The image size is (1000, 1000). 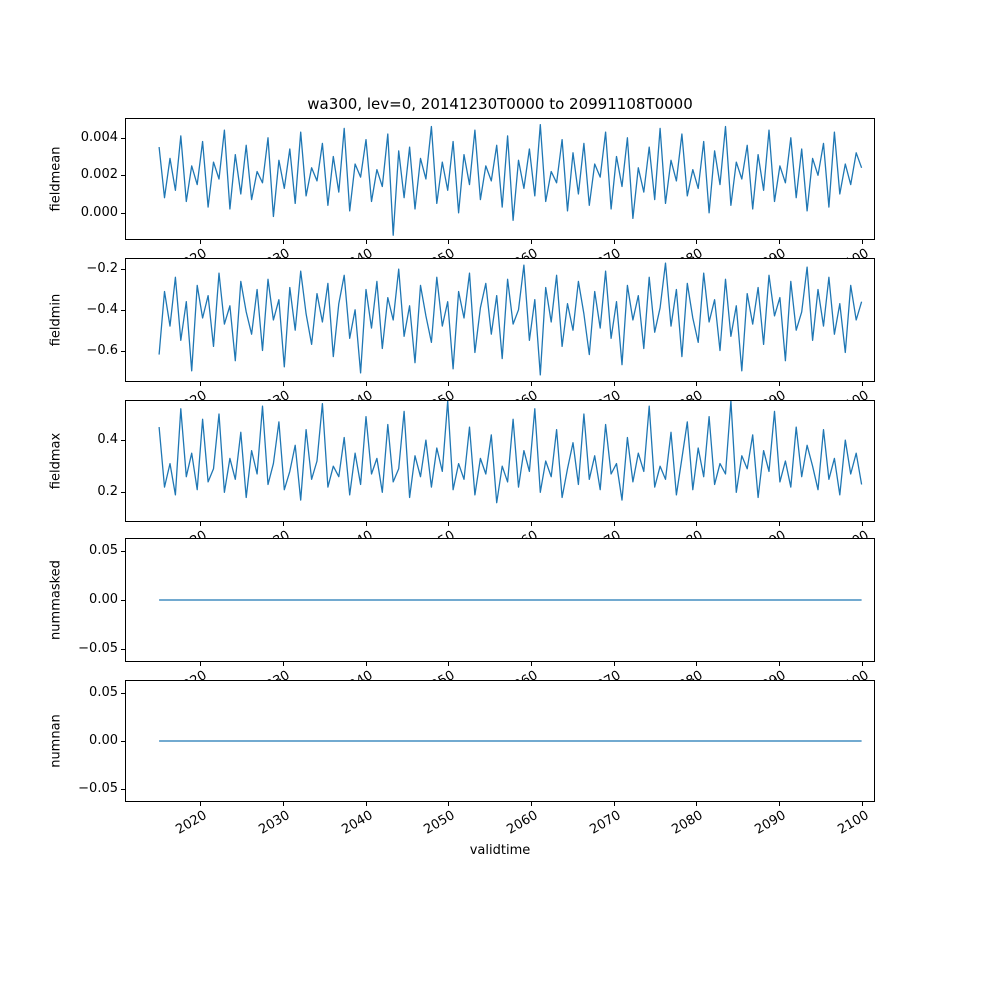 I want to click on plot-area-numnan, so click(x=500, y=741).